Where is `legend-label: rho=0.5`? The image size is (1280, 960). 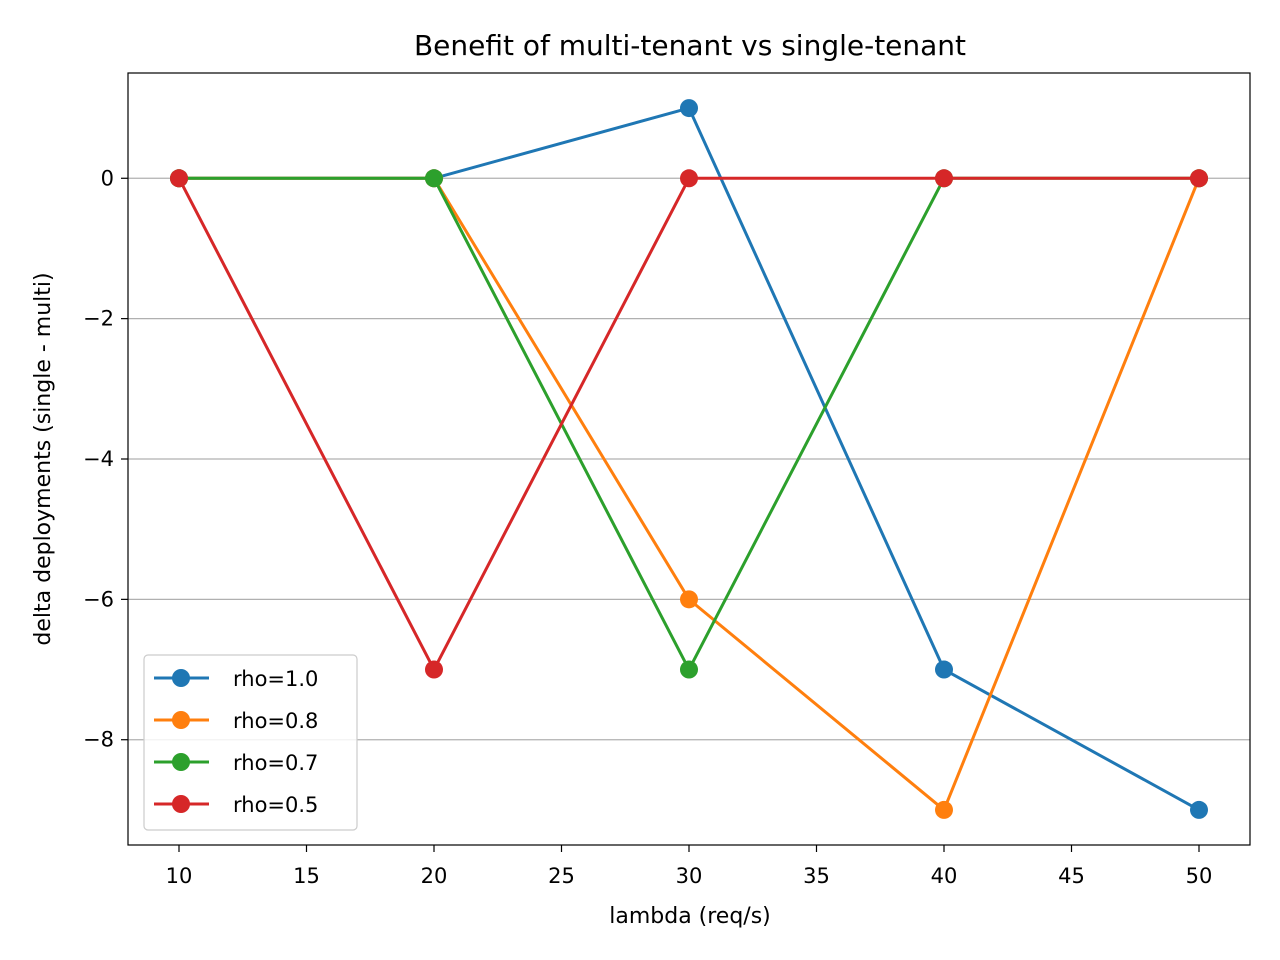
legend-label: rho=0.5 is located at coordinates (275, 805).